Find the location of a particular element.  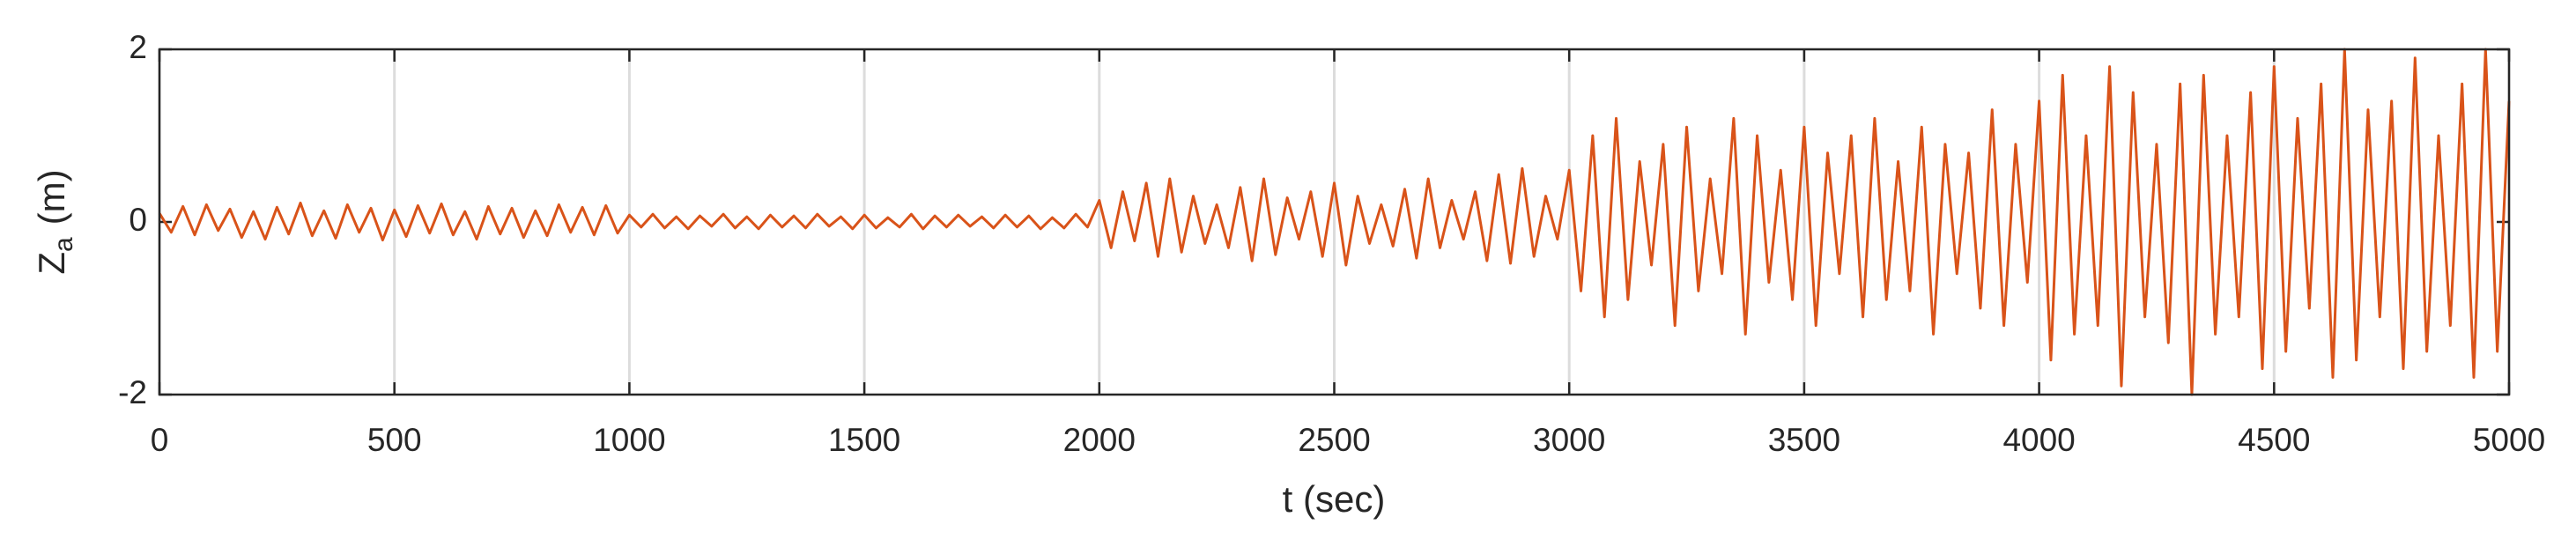

x-tick-label: 4500 is located at coordinates (2274, 440).